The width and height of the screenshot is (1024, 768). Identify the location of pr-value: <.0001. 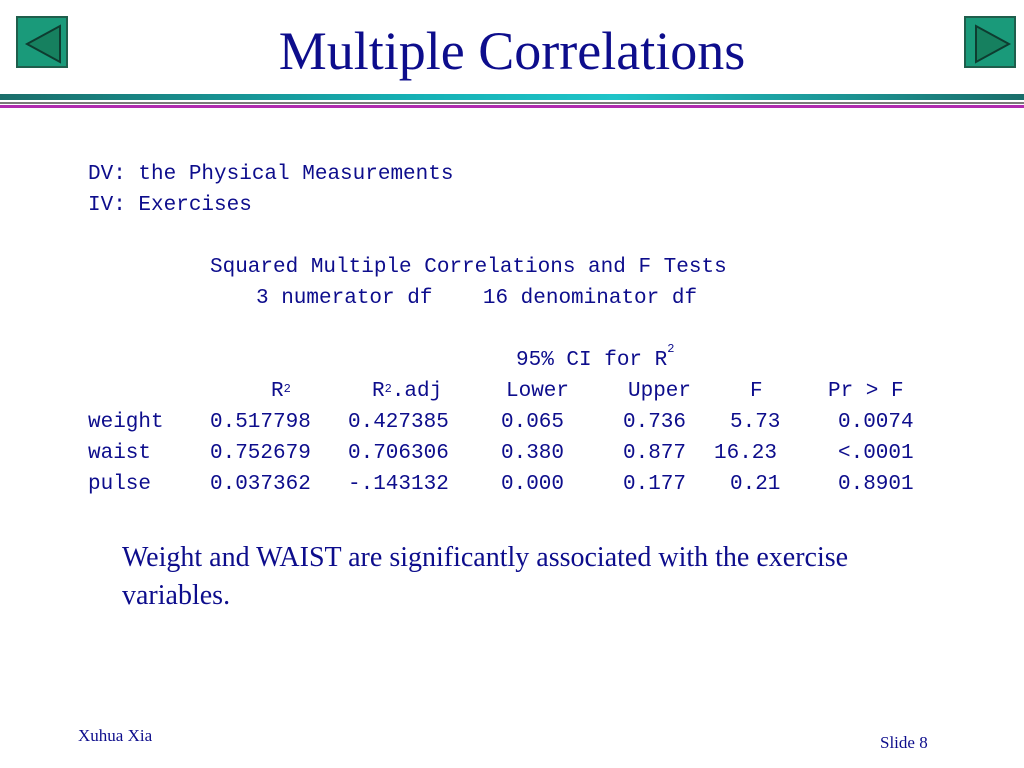
(876, 453).